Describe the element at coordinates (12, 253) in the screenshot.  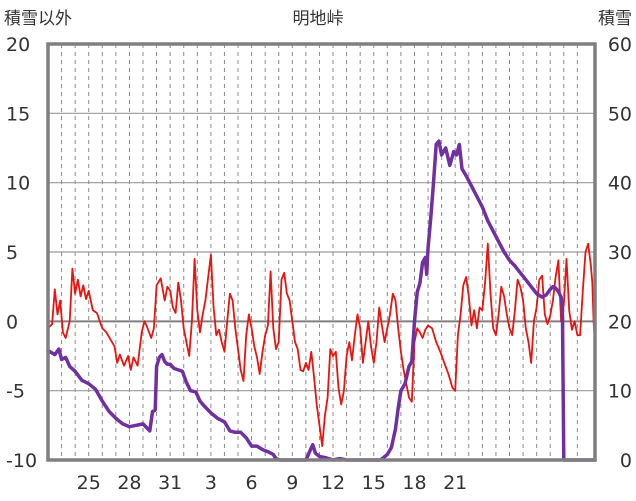
I see `y-left-tick-label: 5` at that location.